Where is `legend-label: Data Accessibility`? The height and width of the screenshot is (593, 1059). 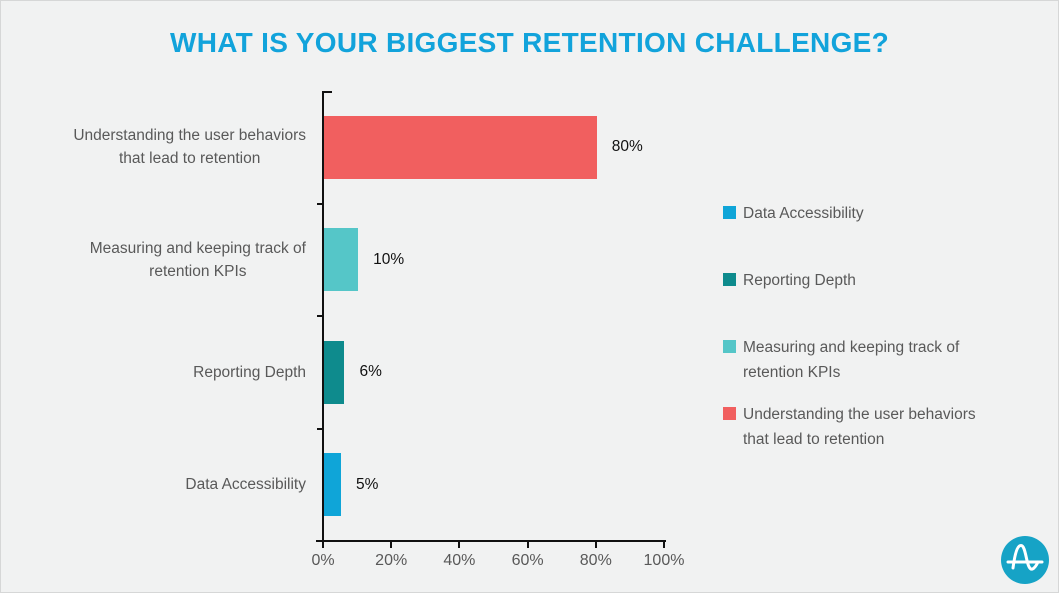
legend-label: Data Accessibility is located at coordinates (803, 213).